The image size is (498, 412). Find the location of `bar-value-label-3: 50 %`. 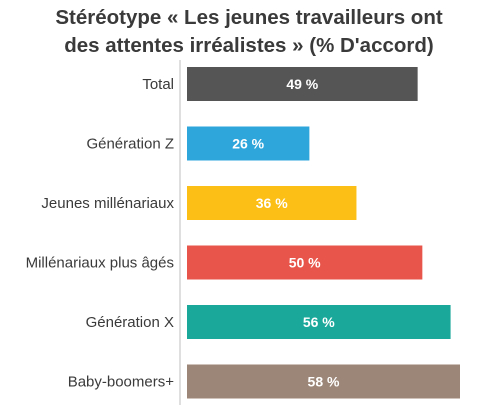

bar-value-label-3: 50 % is located at coordinates (305, 263).